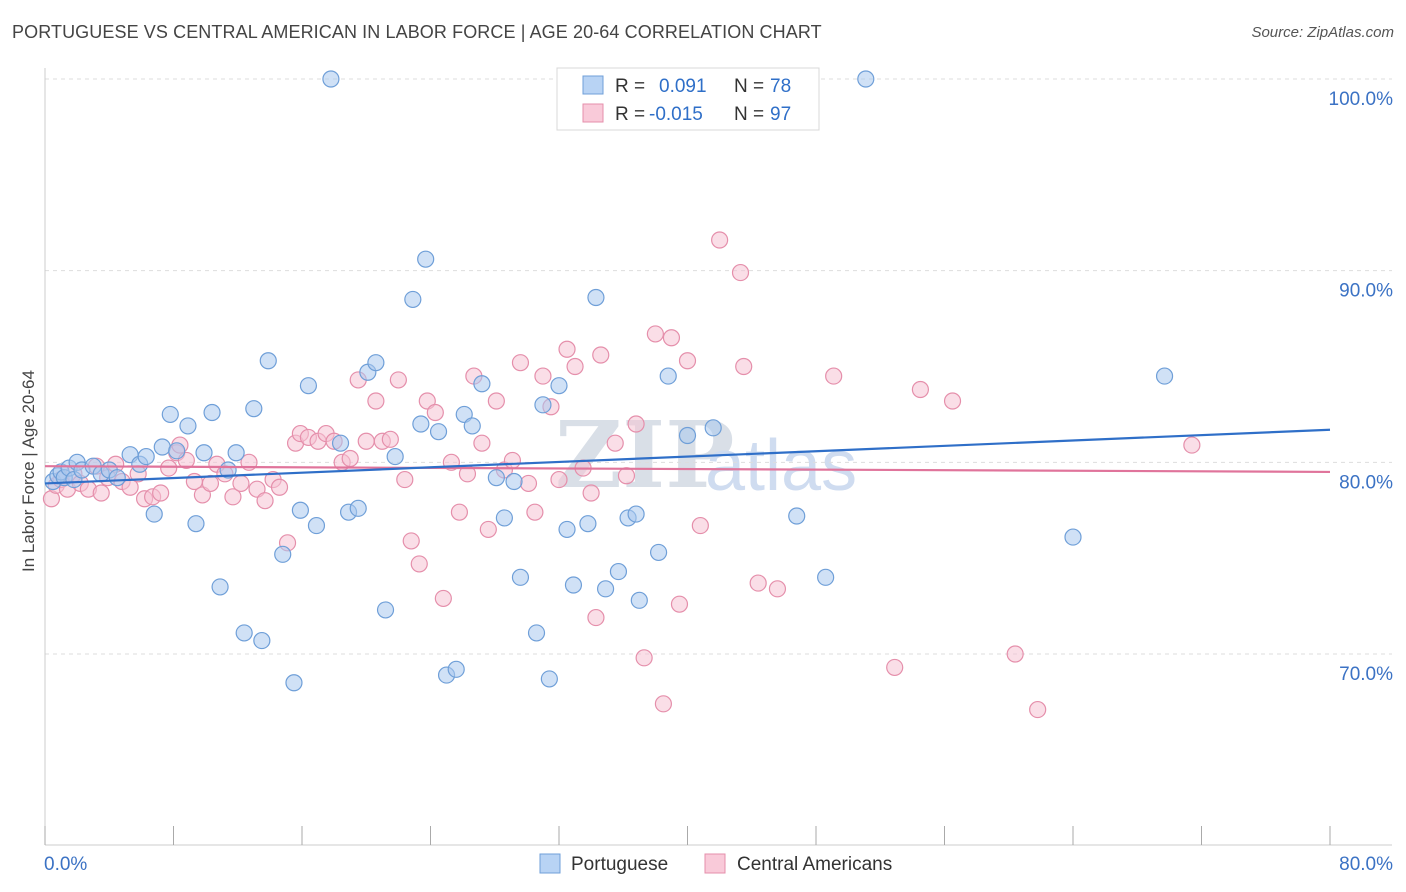  What do you see at coordinates (593, 113) in the screenshot?
I see `legend-swatch-central-americans` at bounding box center [593, 113].